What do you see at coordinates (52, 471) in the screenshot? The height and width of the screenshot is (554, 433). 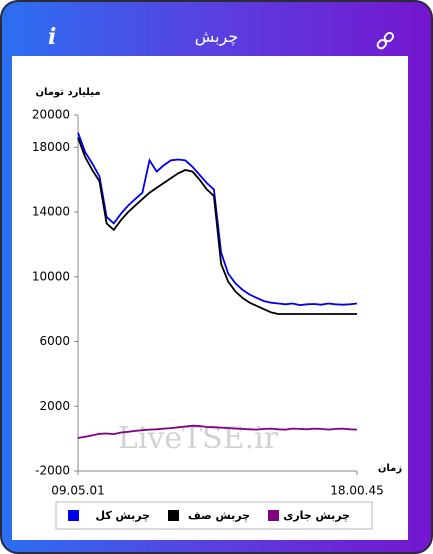 I see `y-tick-label: -2000` at bounding box center [52, 471].